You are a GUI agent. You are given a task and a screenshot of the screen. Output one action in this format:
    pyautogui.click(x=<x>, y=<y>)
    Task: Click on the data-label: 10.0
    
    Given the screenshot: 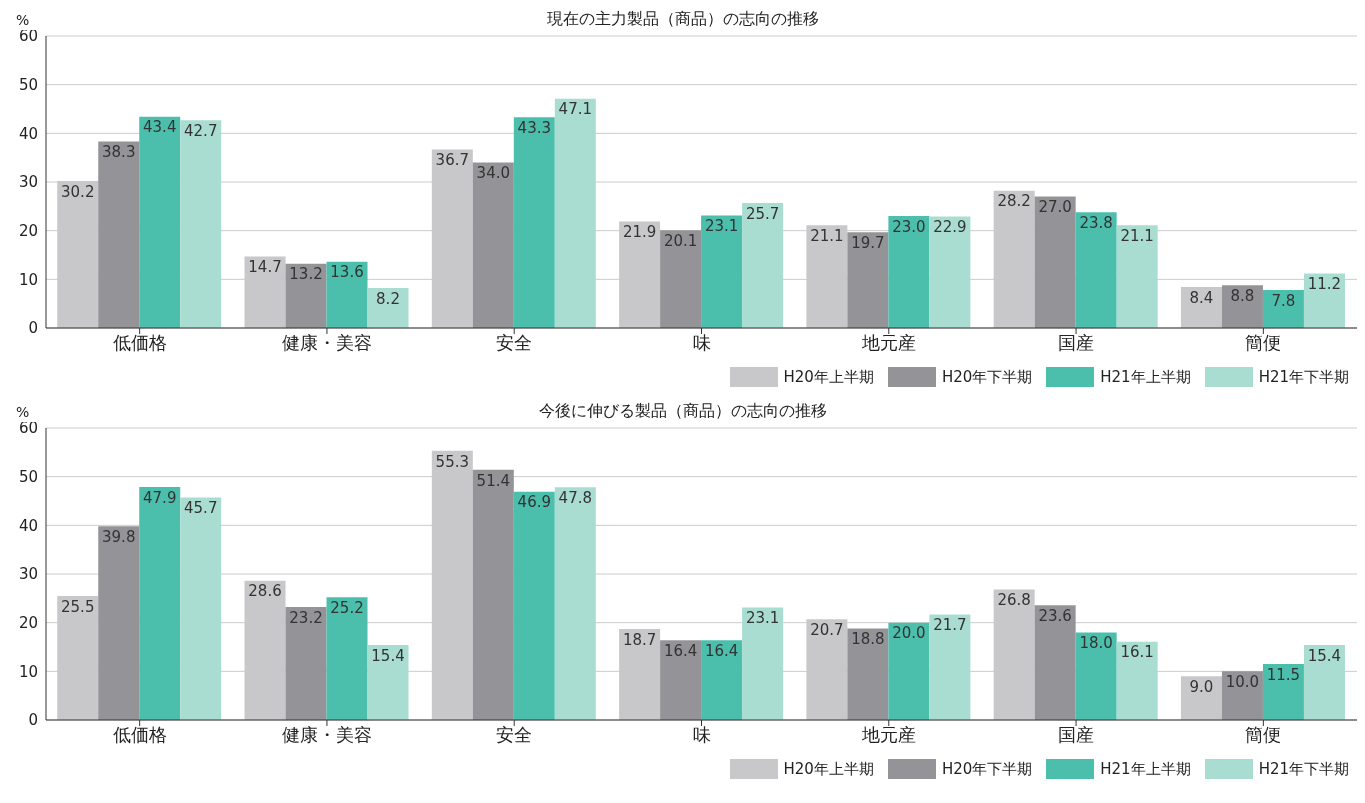 What is the action you would take?
    pyautogui.click(x=1242, y=681)
    